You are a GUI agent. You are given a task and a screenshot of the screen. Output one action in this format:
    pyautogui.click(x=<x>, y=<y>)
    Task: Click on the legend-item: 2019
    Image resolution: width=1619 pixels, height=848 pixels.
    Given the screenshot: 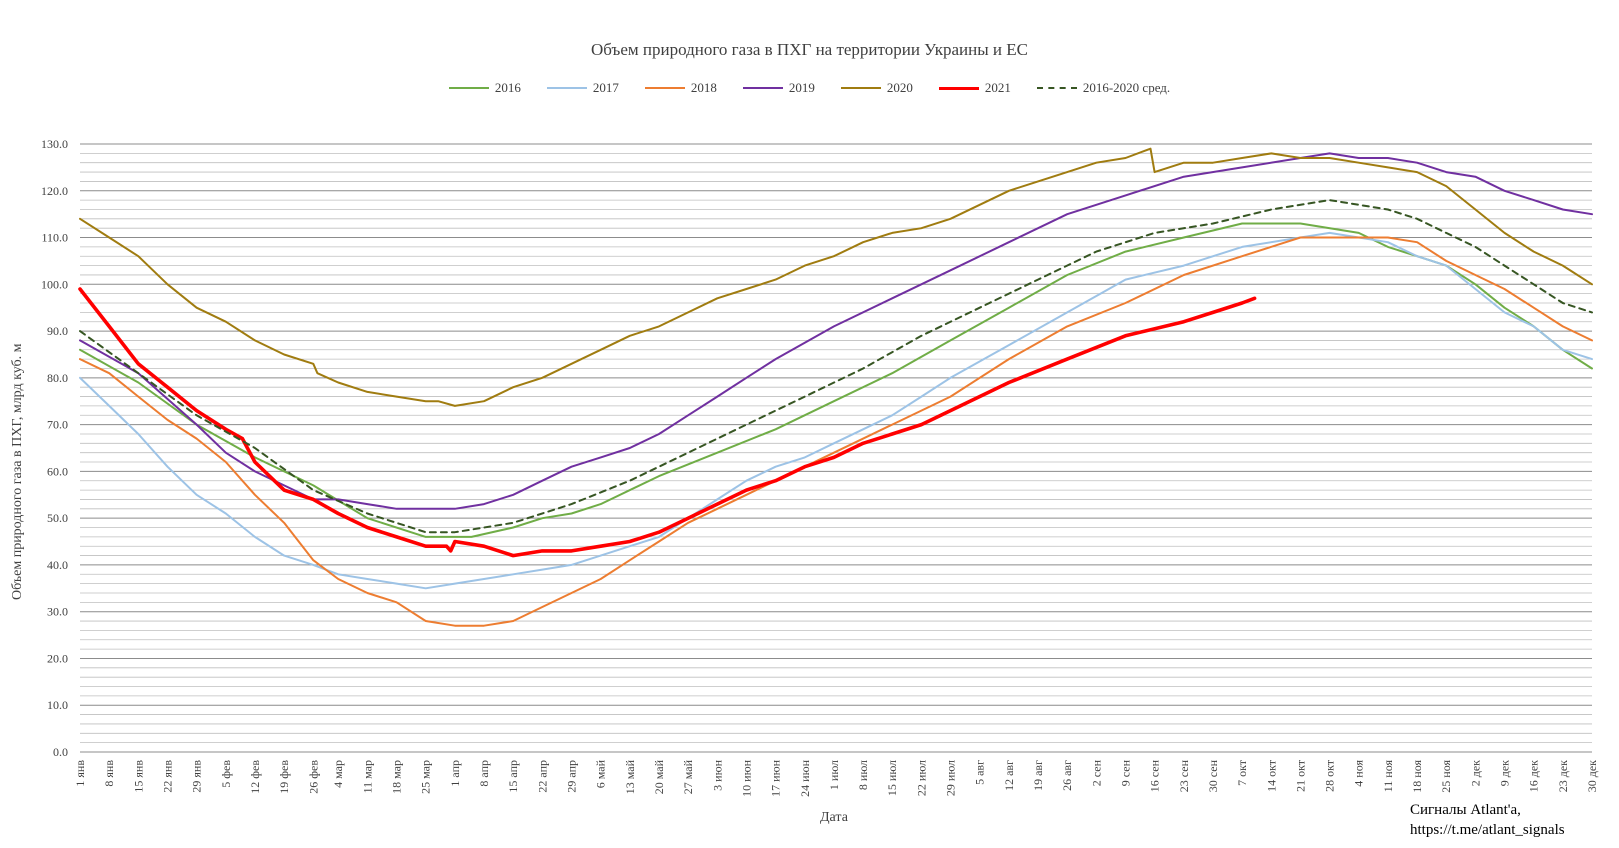 What is the action you would take?
    pyautogui.click(x=778, y=88)
    